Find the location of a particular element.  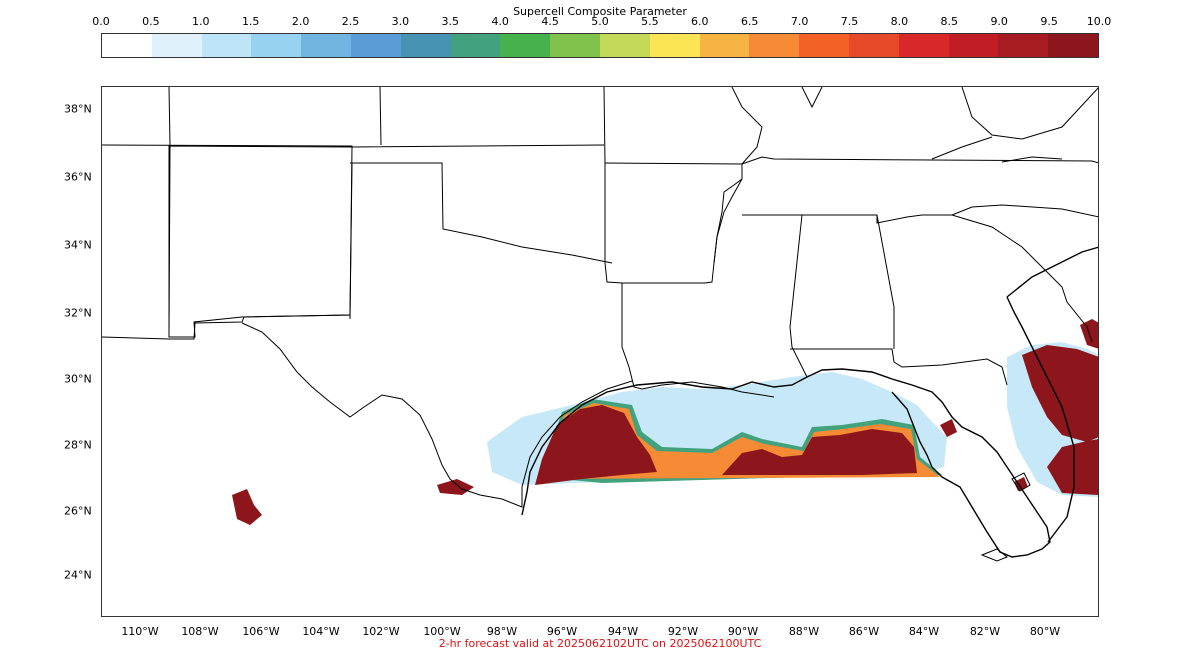

scp-core-florida-south is located at coordinates (1072, 467).